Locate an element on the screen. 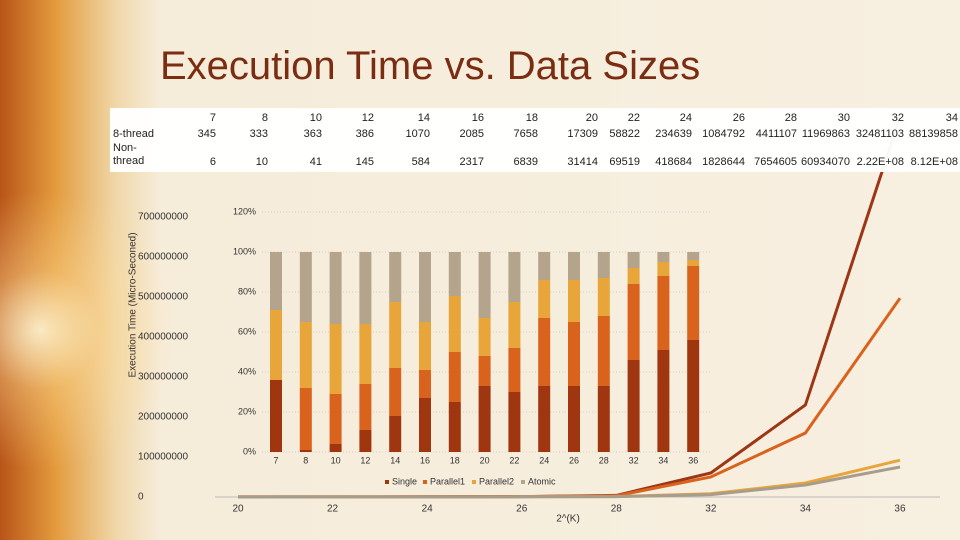  column-header: 8 is located at coordinates (264, 118).